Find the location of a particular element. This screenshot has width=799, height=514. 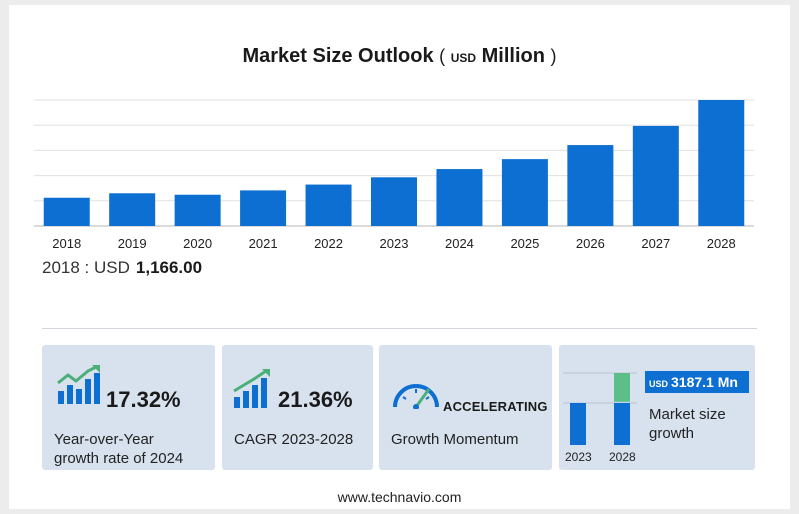

bar-2018 is located at coordinates (66, 211).